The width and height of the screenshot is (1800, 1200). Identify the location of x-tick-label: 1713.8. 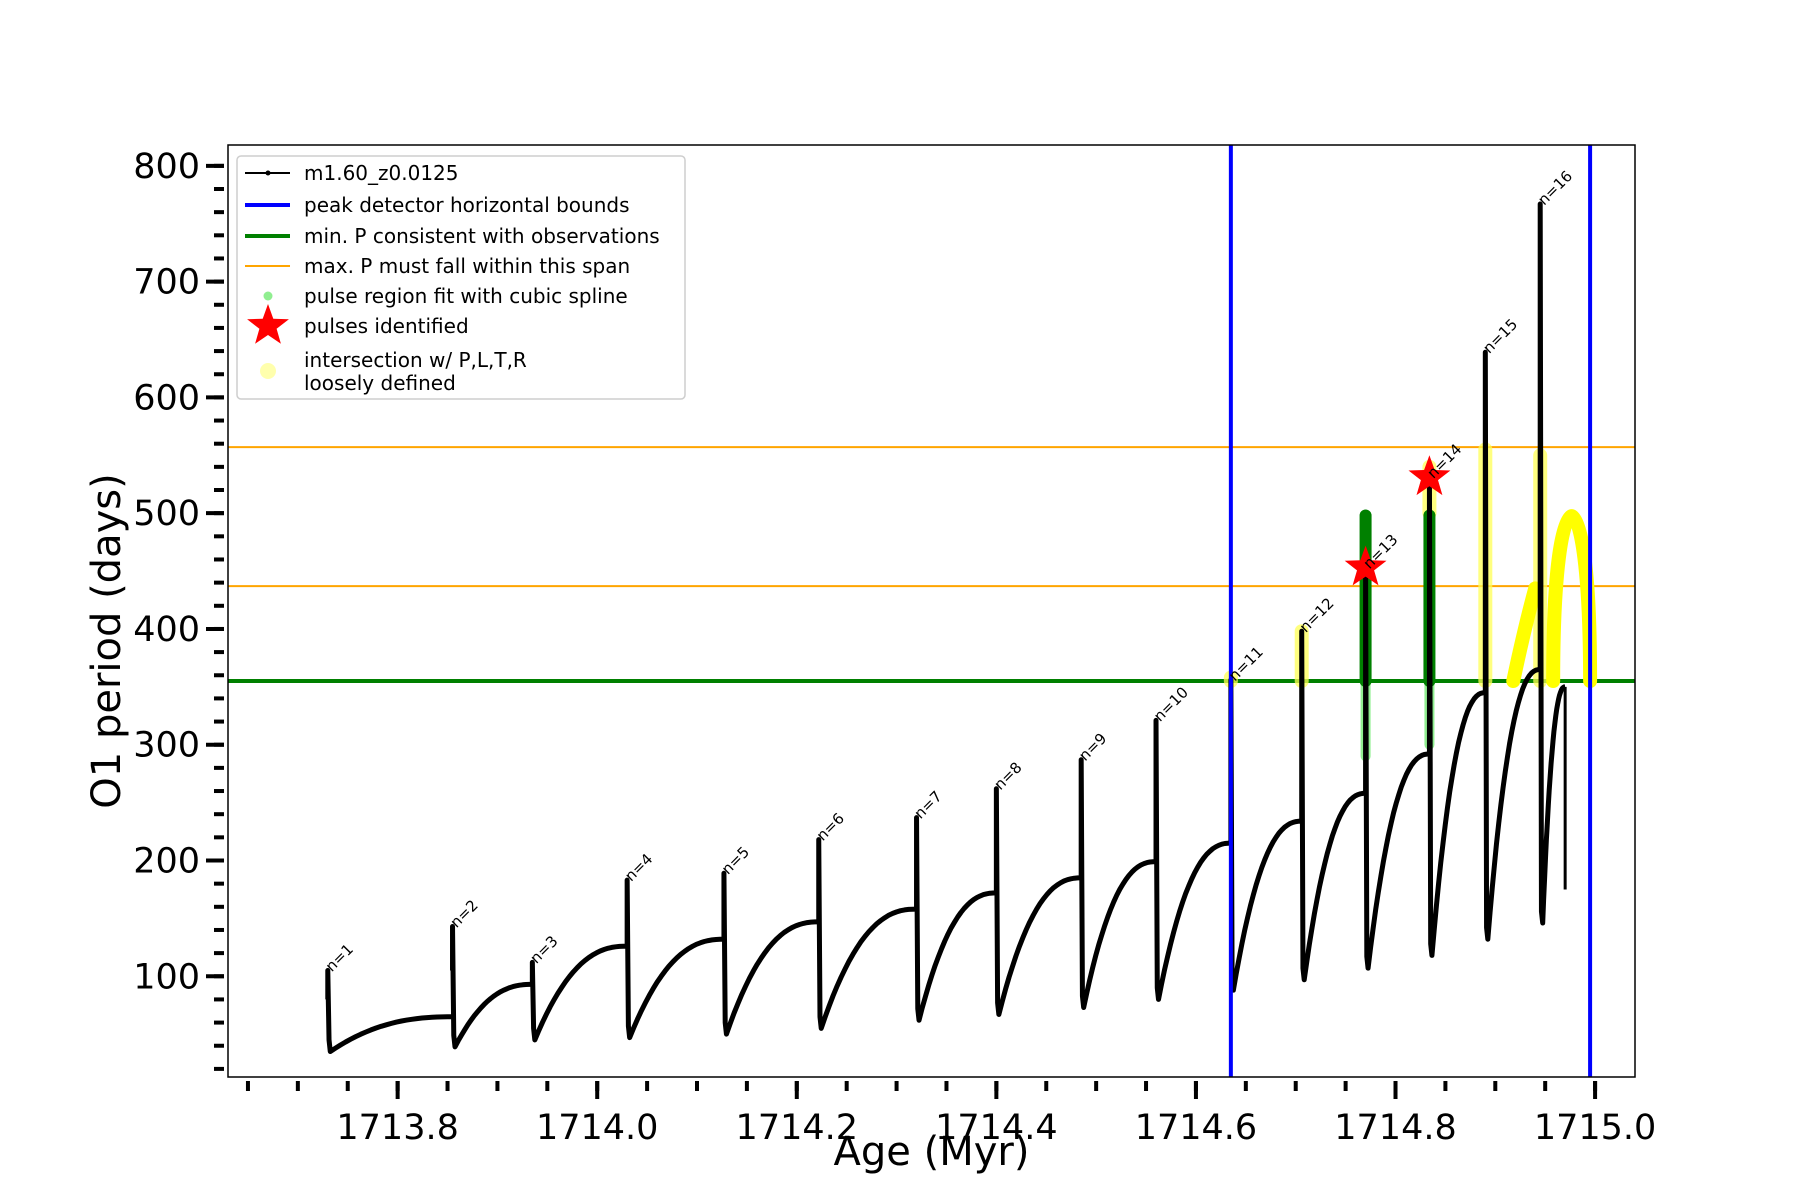
(397, 1128).